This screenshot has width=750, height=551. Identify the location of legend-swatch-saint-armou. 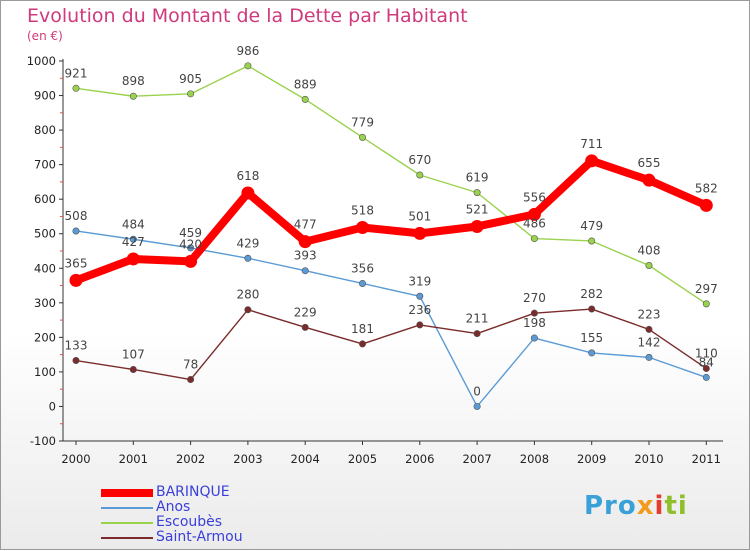
(127, 538).